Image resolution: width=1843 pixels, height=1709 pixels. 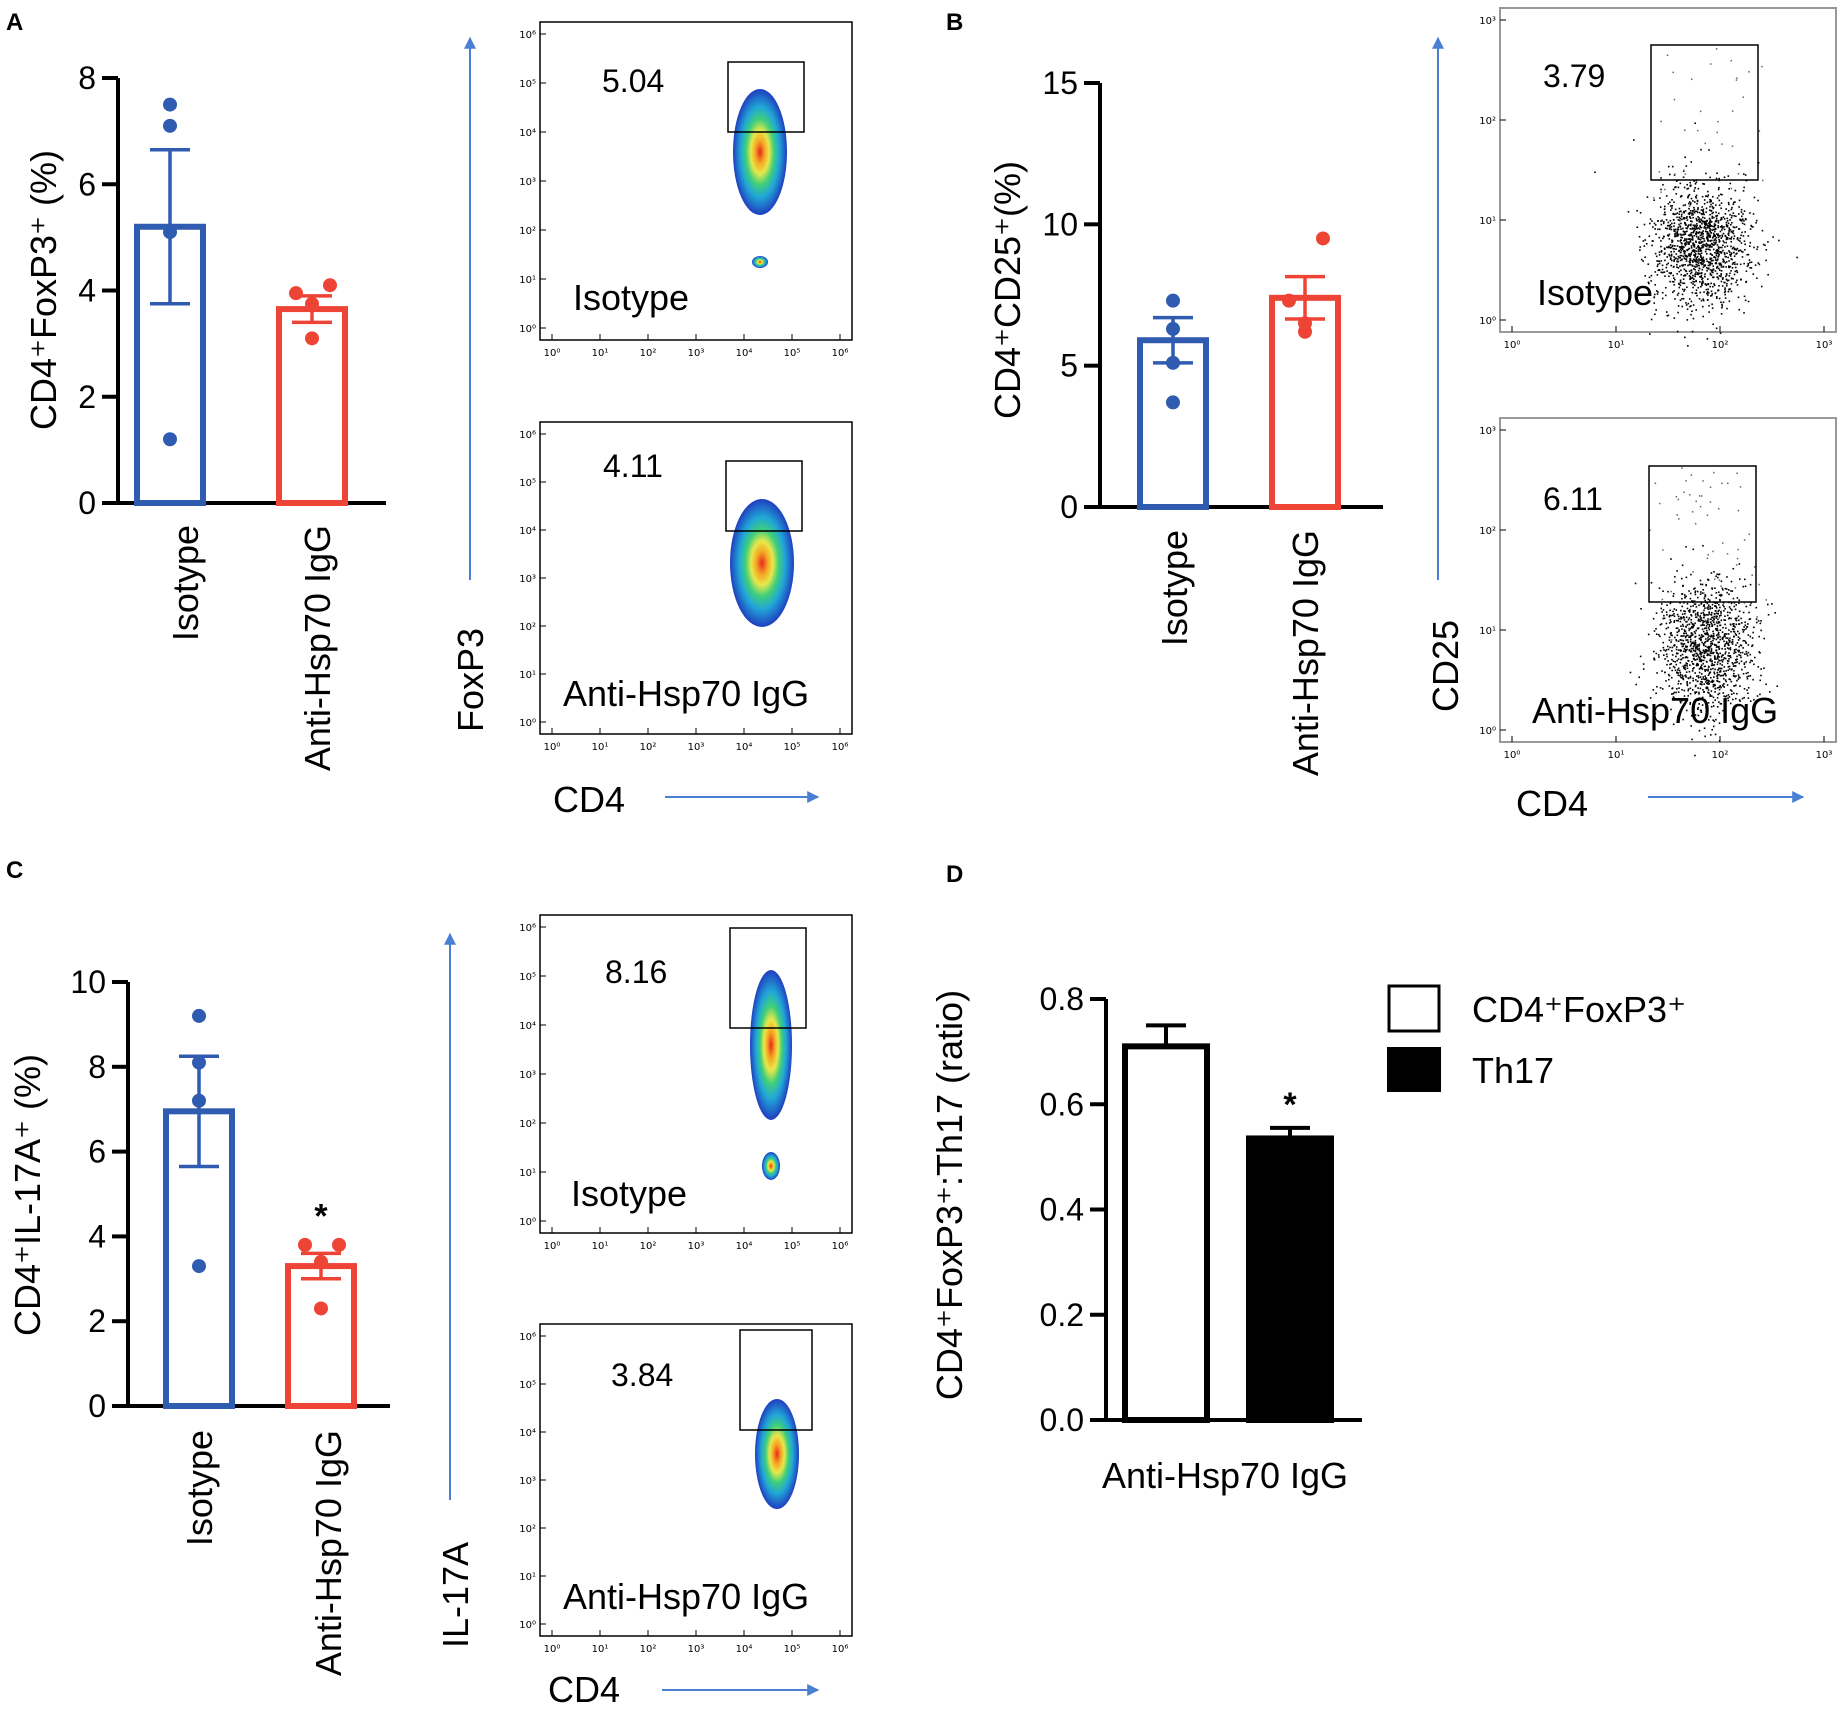 I want to click on flow-y-tick-label: 10³, so click(x=527, y=579).